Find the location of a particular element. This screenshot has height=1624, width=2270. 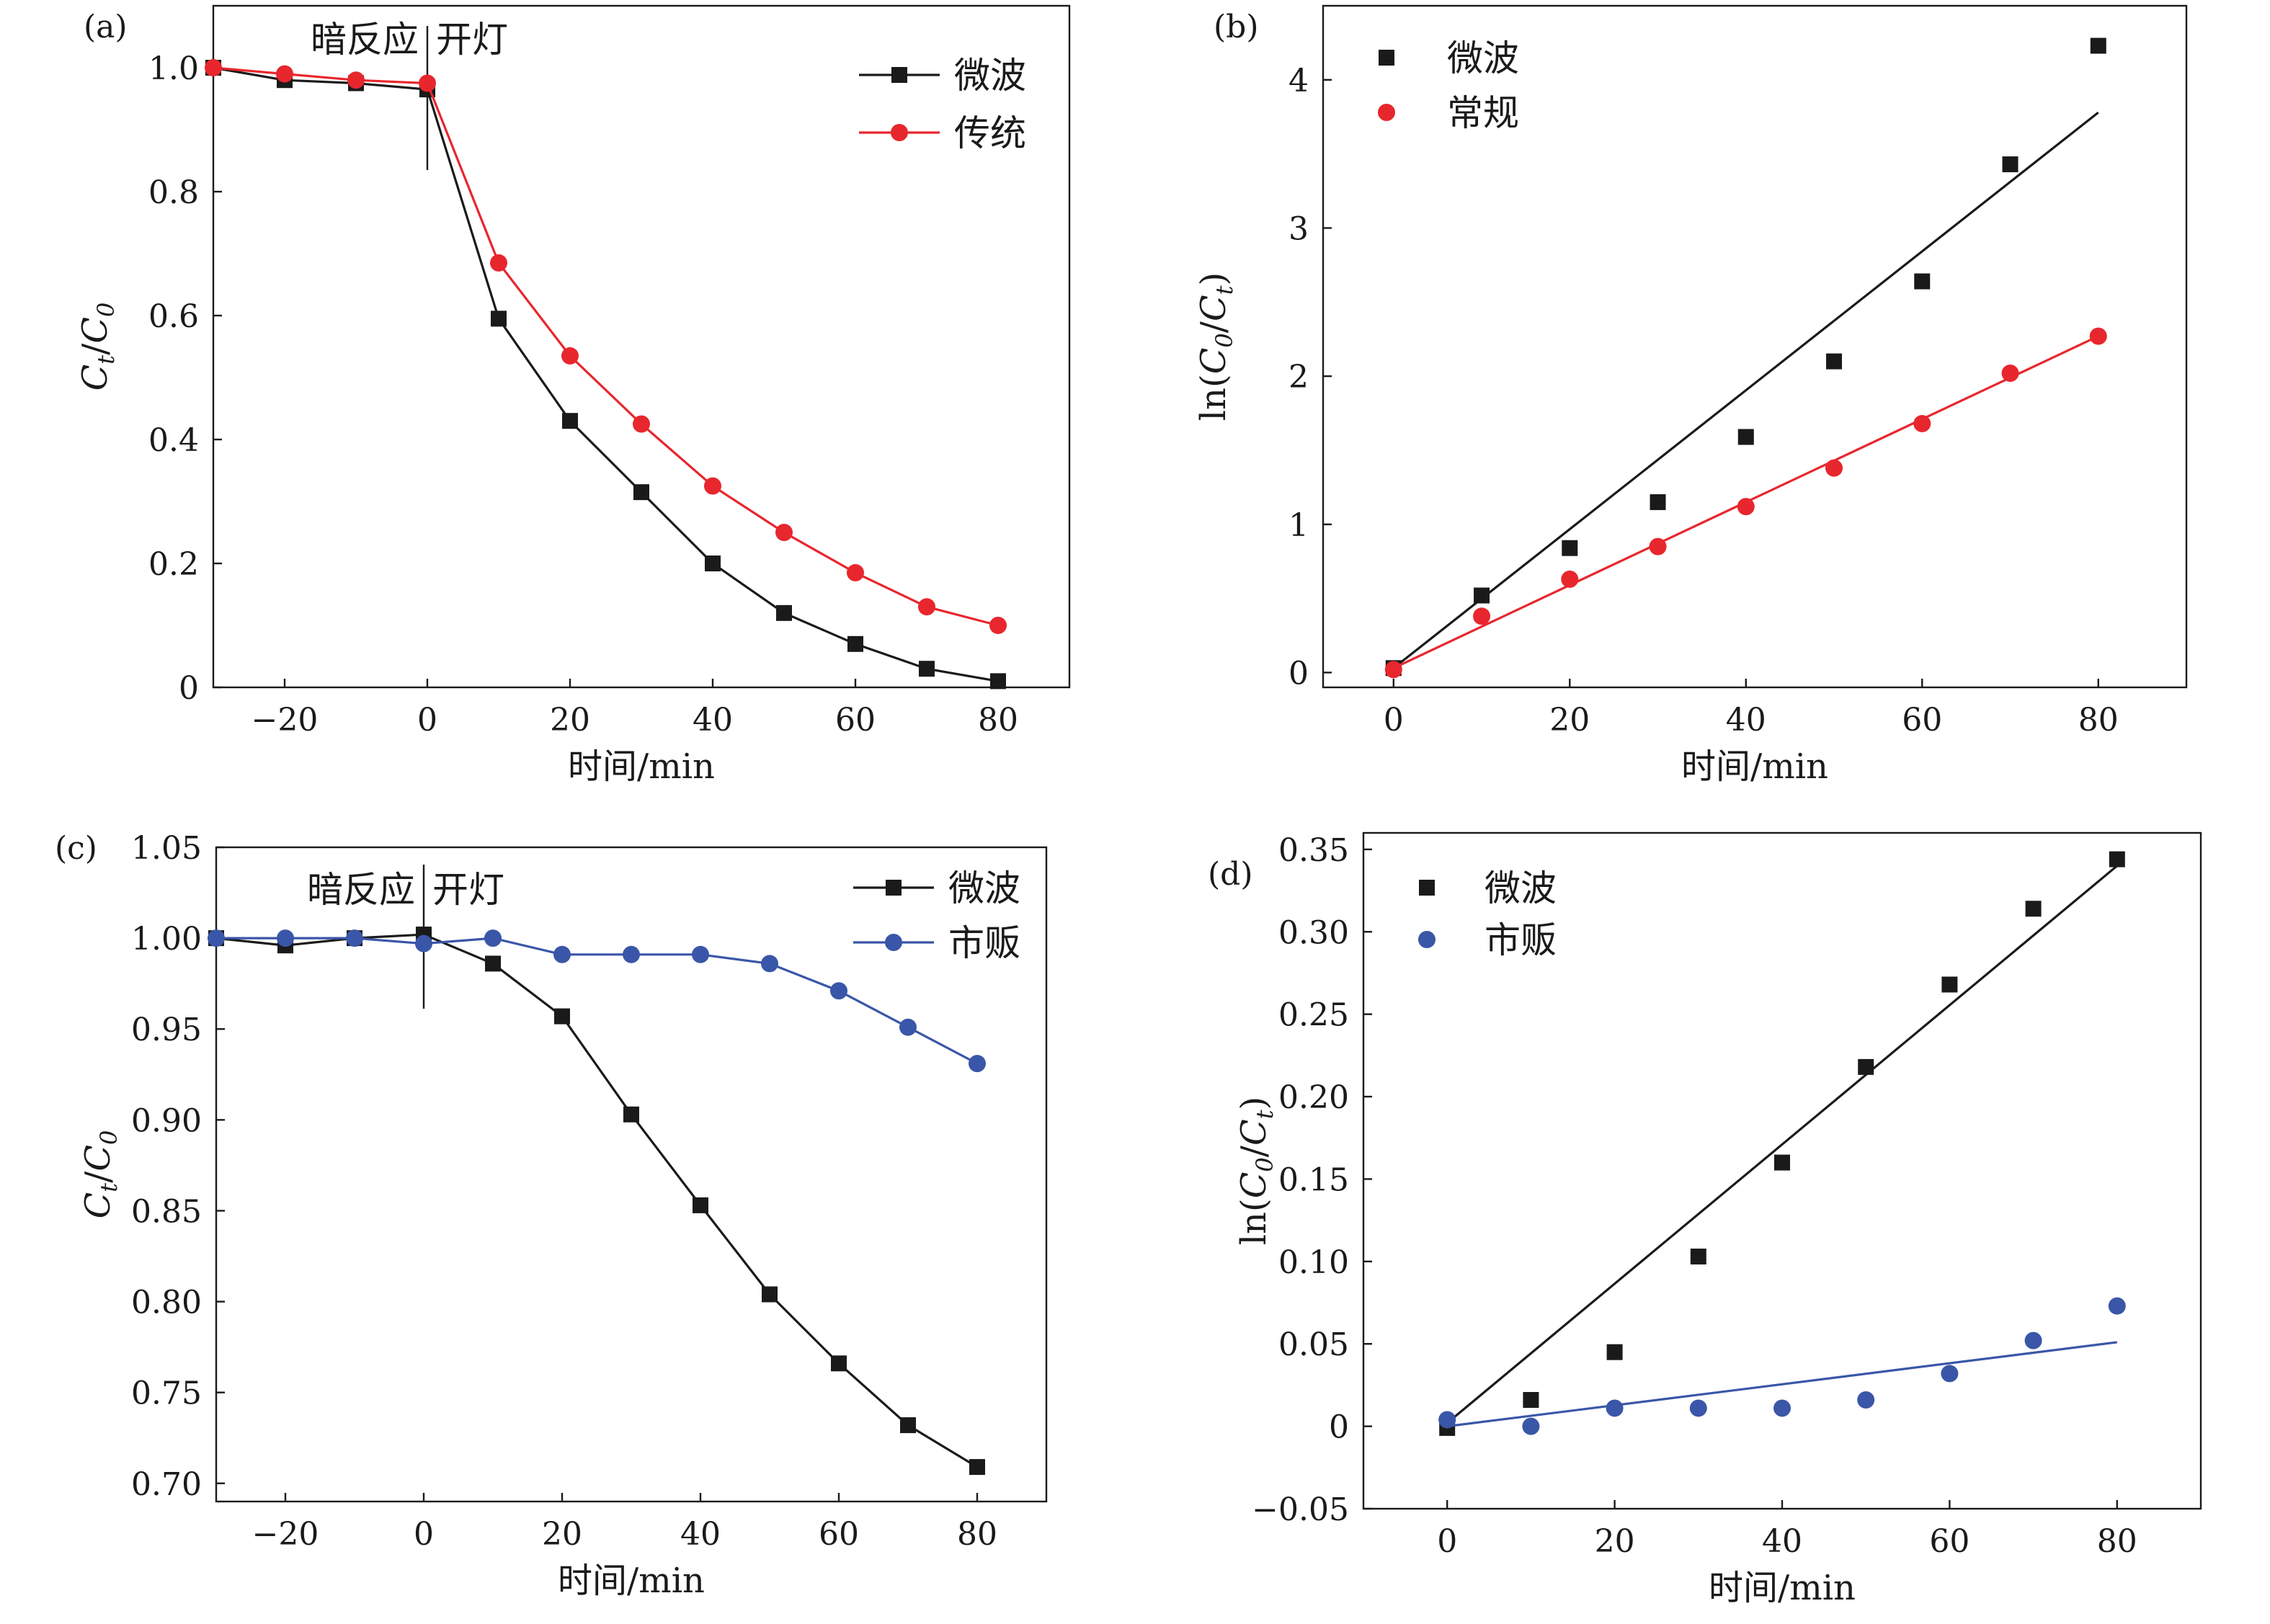

panel-label: (c) is located at coordinates (76, 848).